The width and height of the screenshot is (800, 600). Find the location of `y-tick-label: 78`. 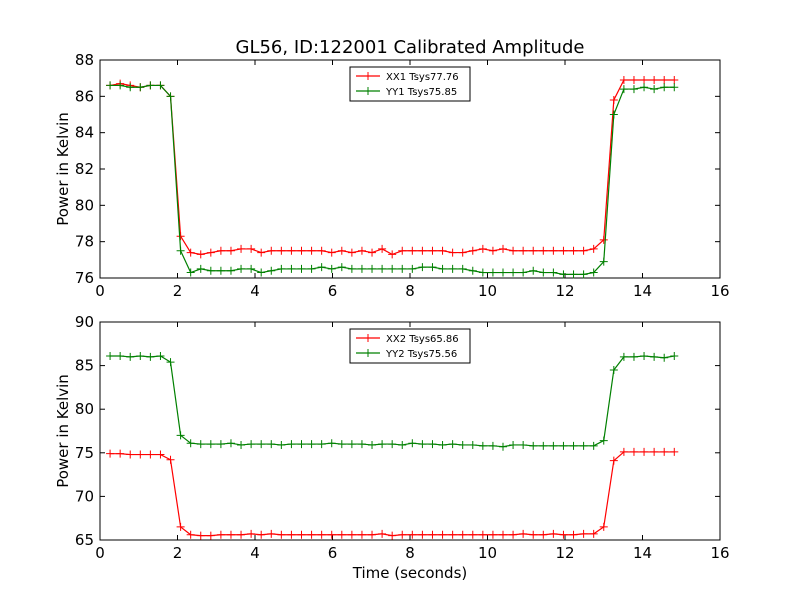

y-tick-label: 78 is located at coordinates (84, 242).